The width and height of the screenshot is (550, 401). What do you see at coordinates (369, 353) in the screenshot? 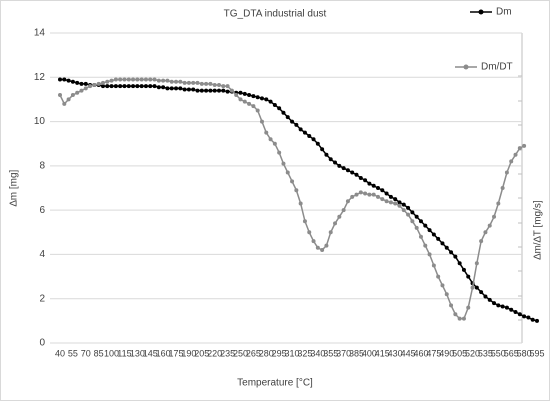
I see `x-tick-label: 400` at bounding box center [369, 353].